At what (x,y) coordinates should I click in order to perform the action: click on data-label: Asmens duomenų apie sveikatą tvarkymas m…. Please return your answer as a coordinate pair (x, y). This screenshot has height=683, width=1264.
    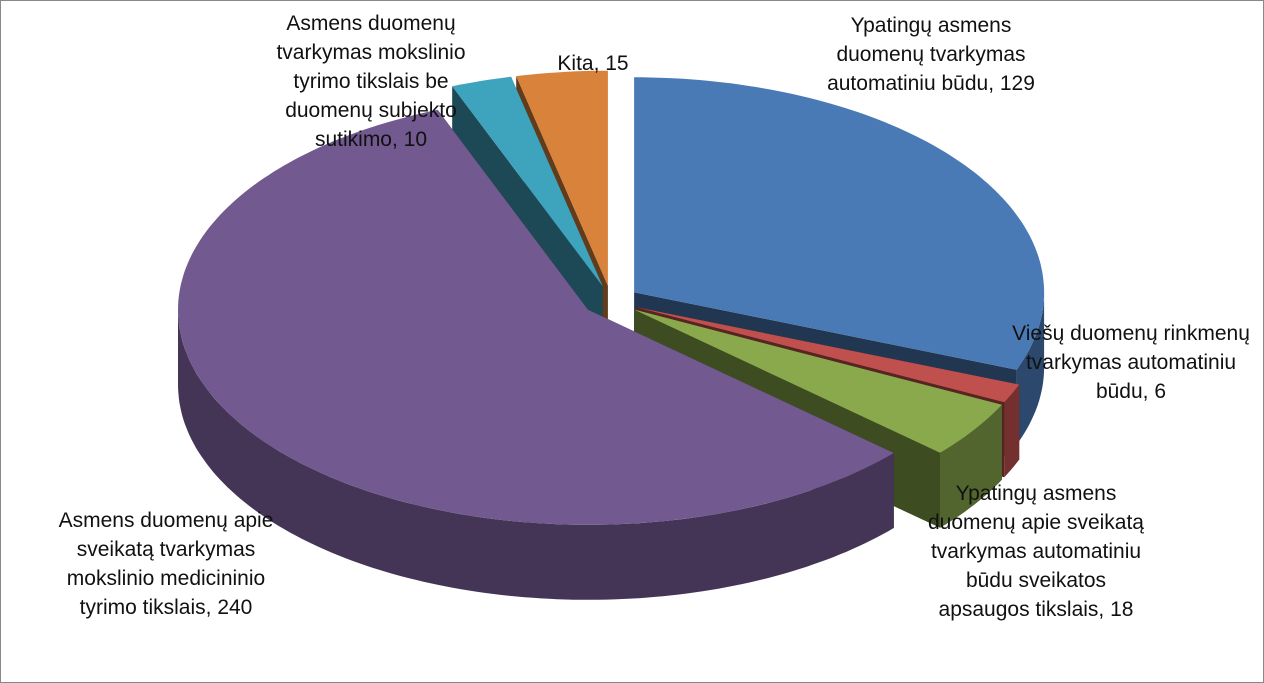
    Looking at the image, I should click on (166, 564).